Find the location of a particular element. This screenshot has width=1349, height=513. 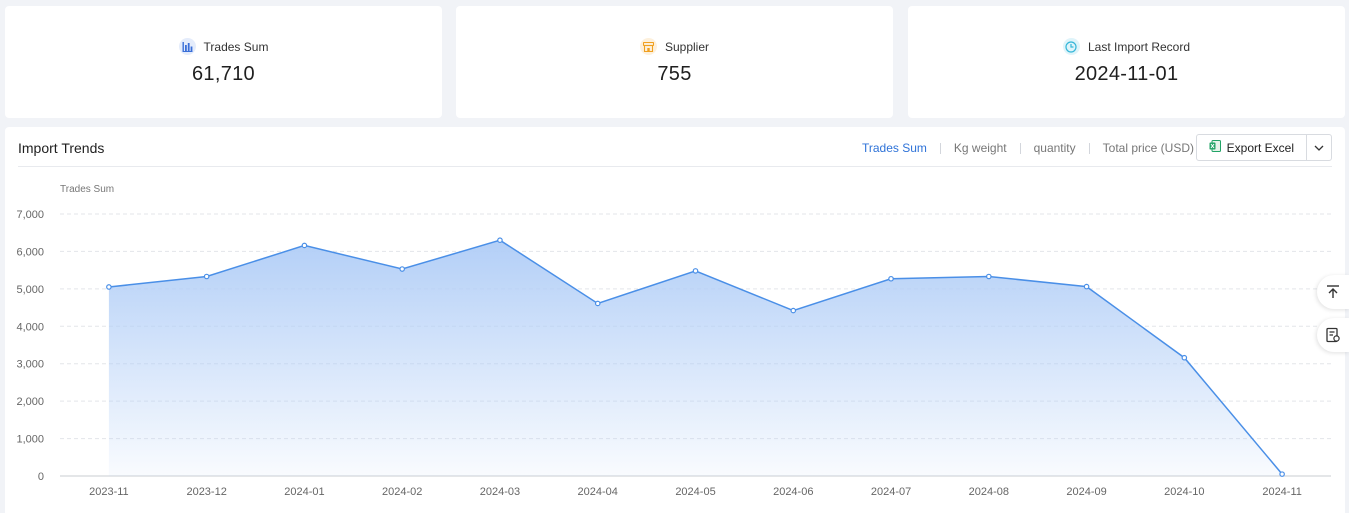

stat-card-last-import: Last Import Record 2024-11-01 is located at coordinates (1126, 62).